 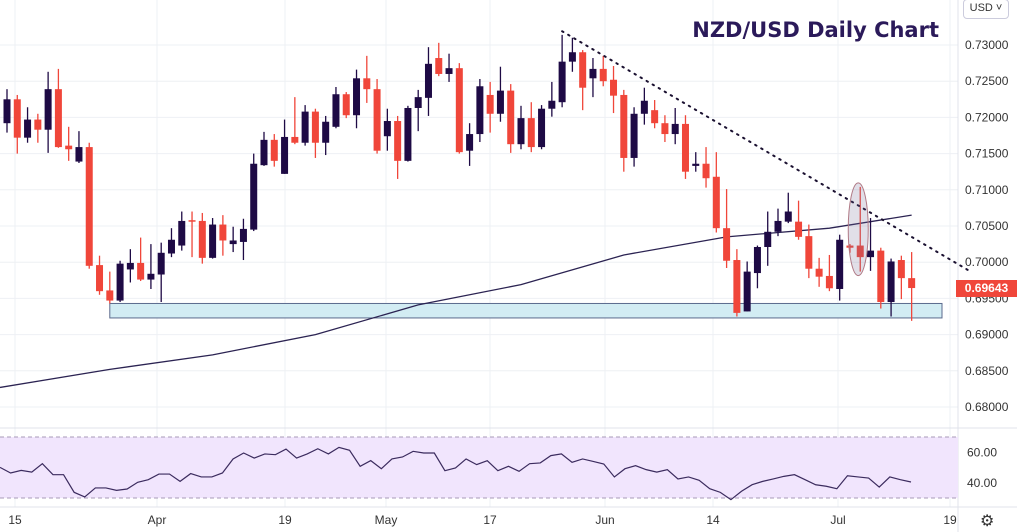 I want to click on rsi-panel, so click(x=479, y=468).